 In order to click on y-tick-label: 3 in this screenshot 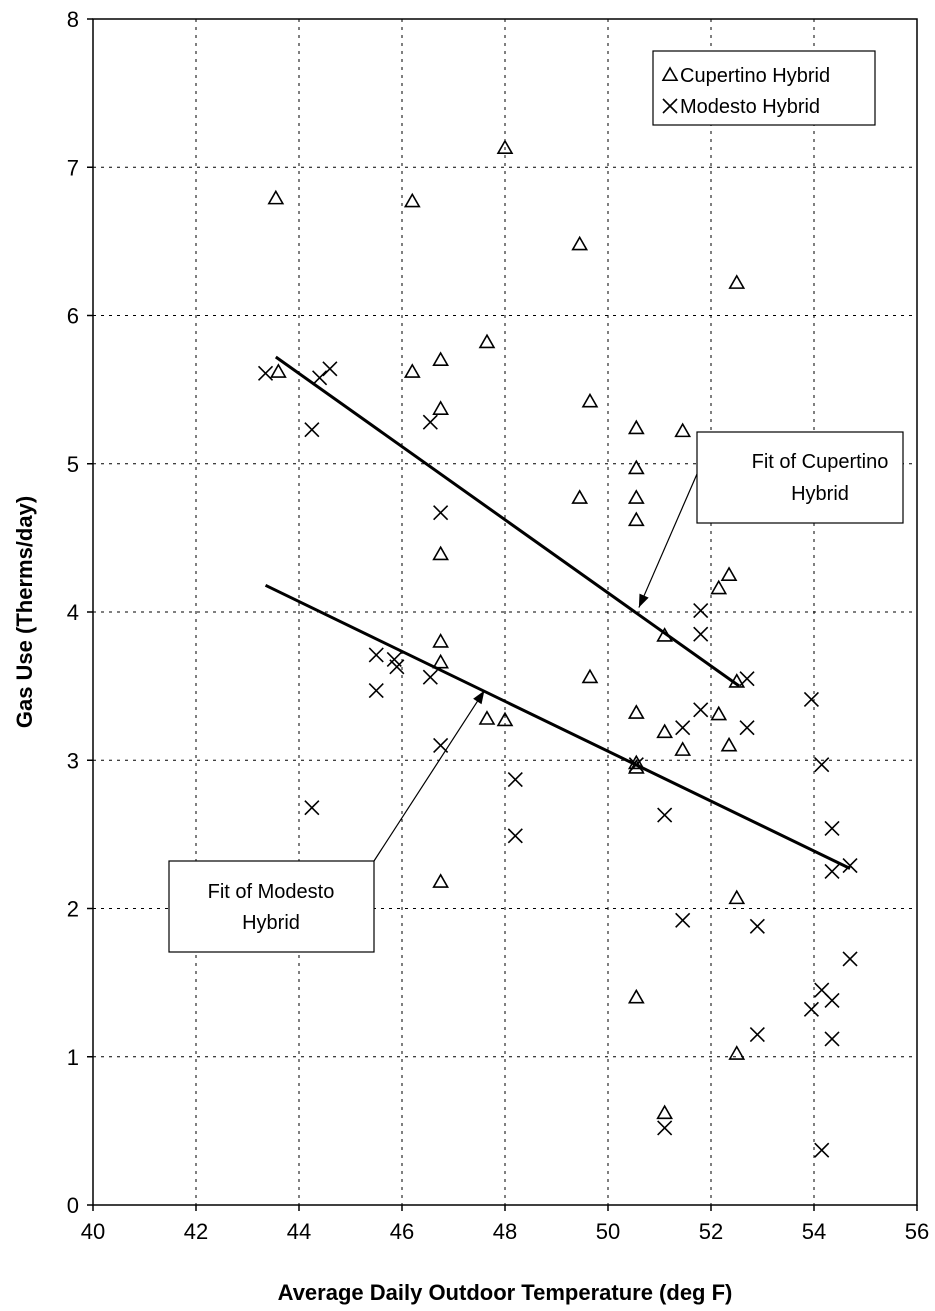, I will do `click(73, 760)`.